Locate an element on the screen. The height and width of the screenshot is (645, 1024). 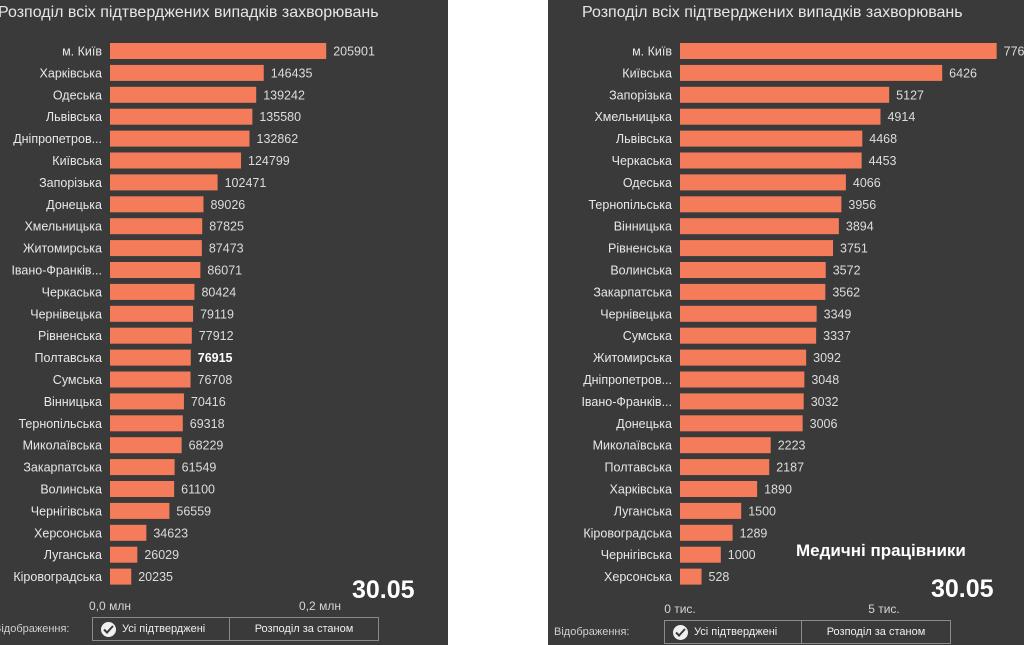
left-category-label: Миколаївська is located at coordinates (62, 446).